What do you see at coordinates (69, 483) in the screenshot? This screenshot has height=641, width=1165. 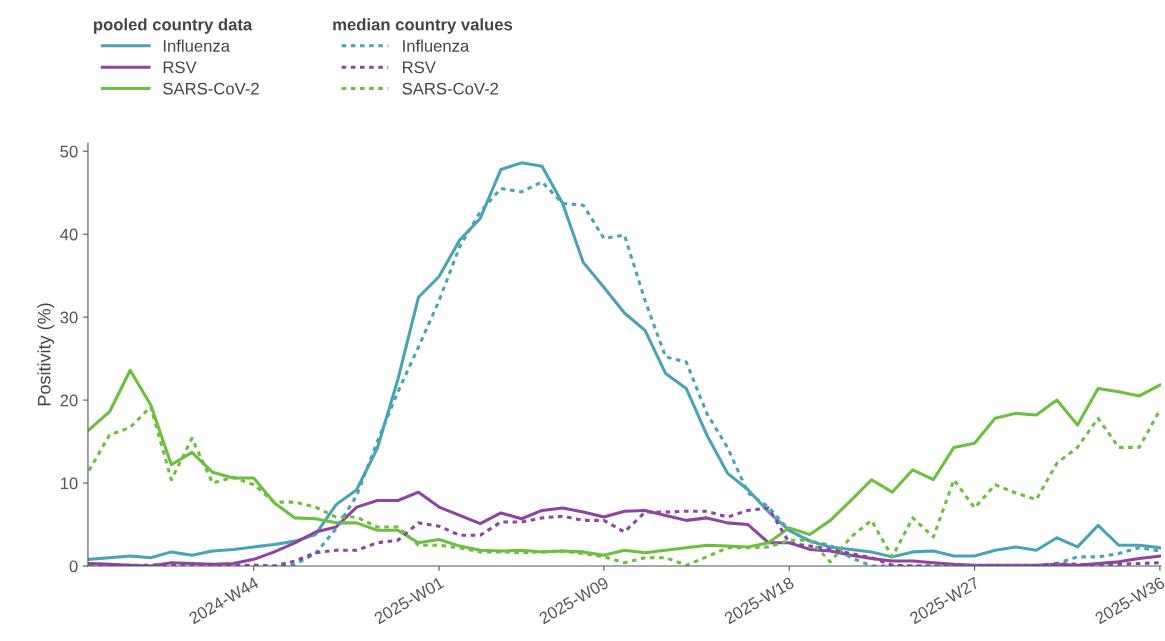 I see `y-tick-label: 10` at bounding box center [69, 483].